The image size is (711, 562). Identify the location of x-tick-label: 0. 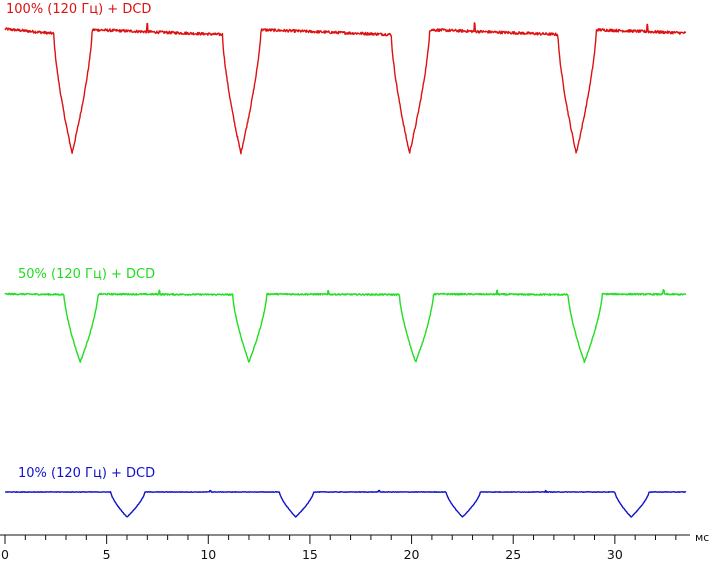
(5, 554).